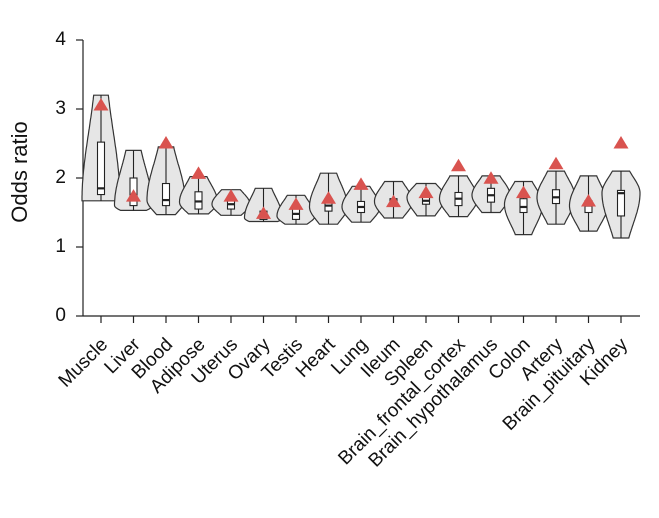 The width and height of the screenshot is (659, 518). I want to click on violin-brain-frontal-cortex, so click(458, 188).